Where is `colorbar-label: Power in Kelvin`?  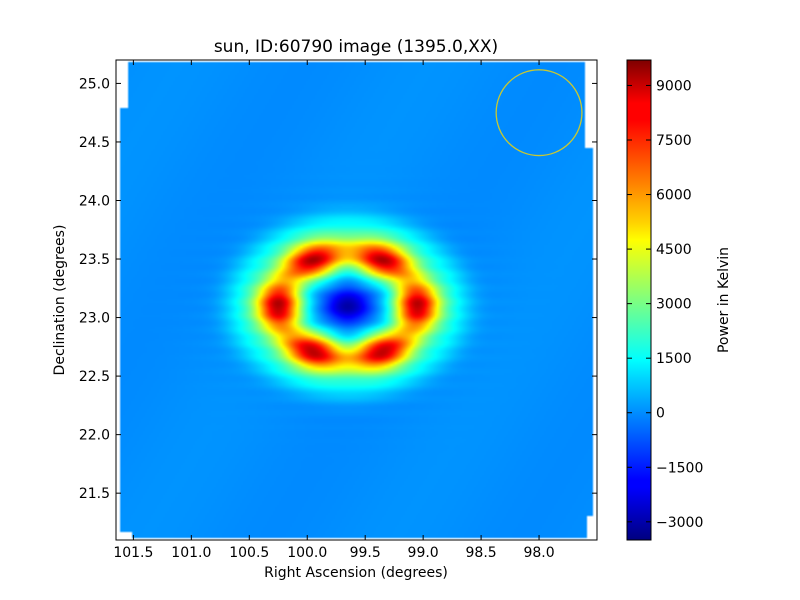
colorbar-label: Power in Kelvin is located at coordinates (724, 300).